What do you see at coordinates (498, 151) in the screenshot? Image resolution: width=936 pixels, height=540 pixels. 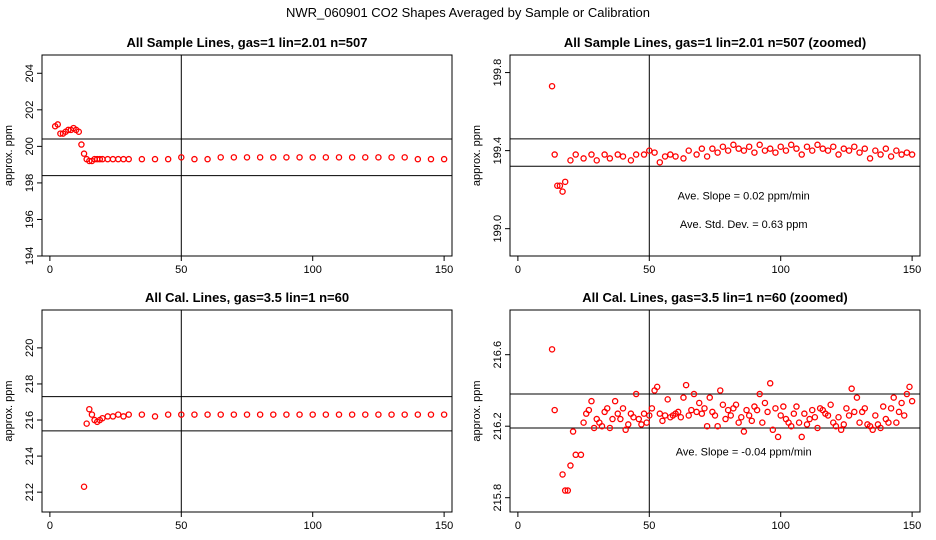 I see `y-tick-label: 199.4` at bounding box center [498, 151].